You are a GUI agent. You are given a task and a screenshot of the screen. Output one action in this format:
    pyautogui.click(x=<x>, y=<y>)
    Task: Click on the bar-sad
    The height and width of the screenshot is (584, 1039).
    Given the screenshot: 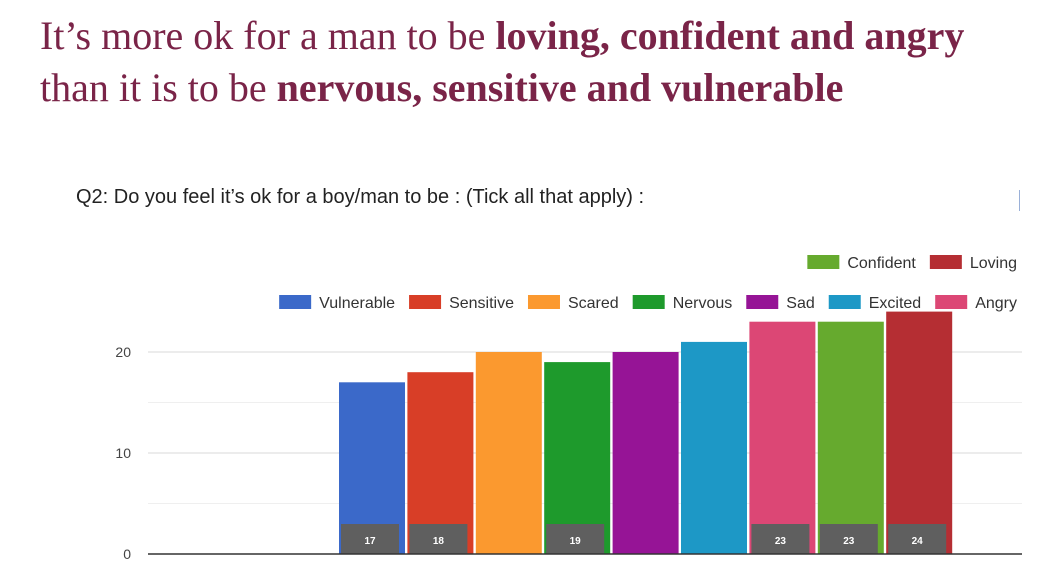 What is the action you would take?
    pyautogui.click(x=645, y=453)
    